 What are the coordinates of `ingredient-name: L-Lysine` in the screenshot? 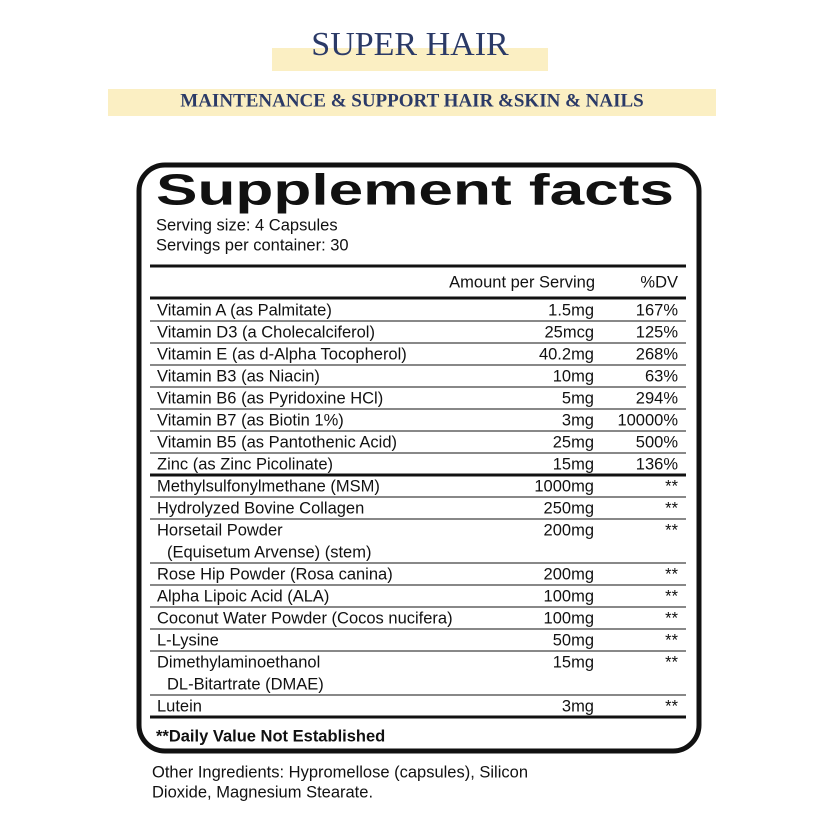 It's located at (188, 640).